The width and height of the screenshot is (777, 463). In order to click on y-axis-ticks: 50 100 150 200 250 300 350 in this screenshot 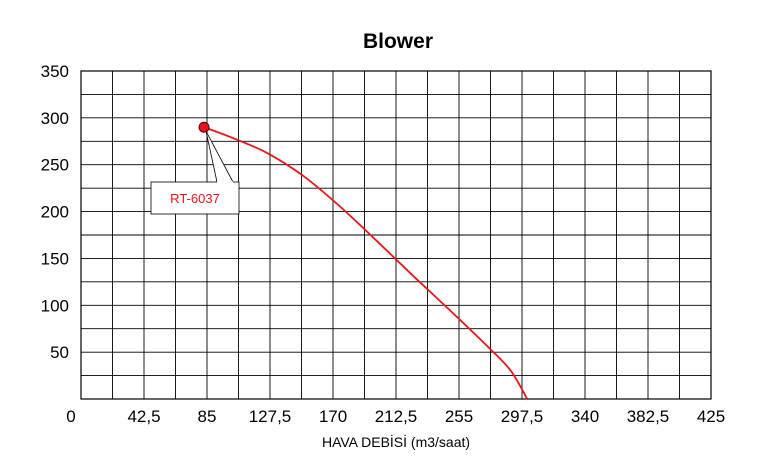, I will do `click(55, 212)`.